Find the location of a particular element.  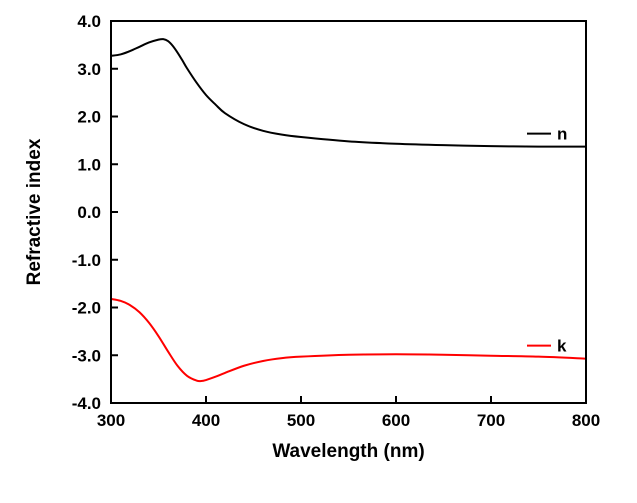

series-k-line is located at coordinates (348, 340).